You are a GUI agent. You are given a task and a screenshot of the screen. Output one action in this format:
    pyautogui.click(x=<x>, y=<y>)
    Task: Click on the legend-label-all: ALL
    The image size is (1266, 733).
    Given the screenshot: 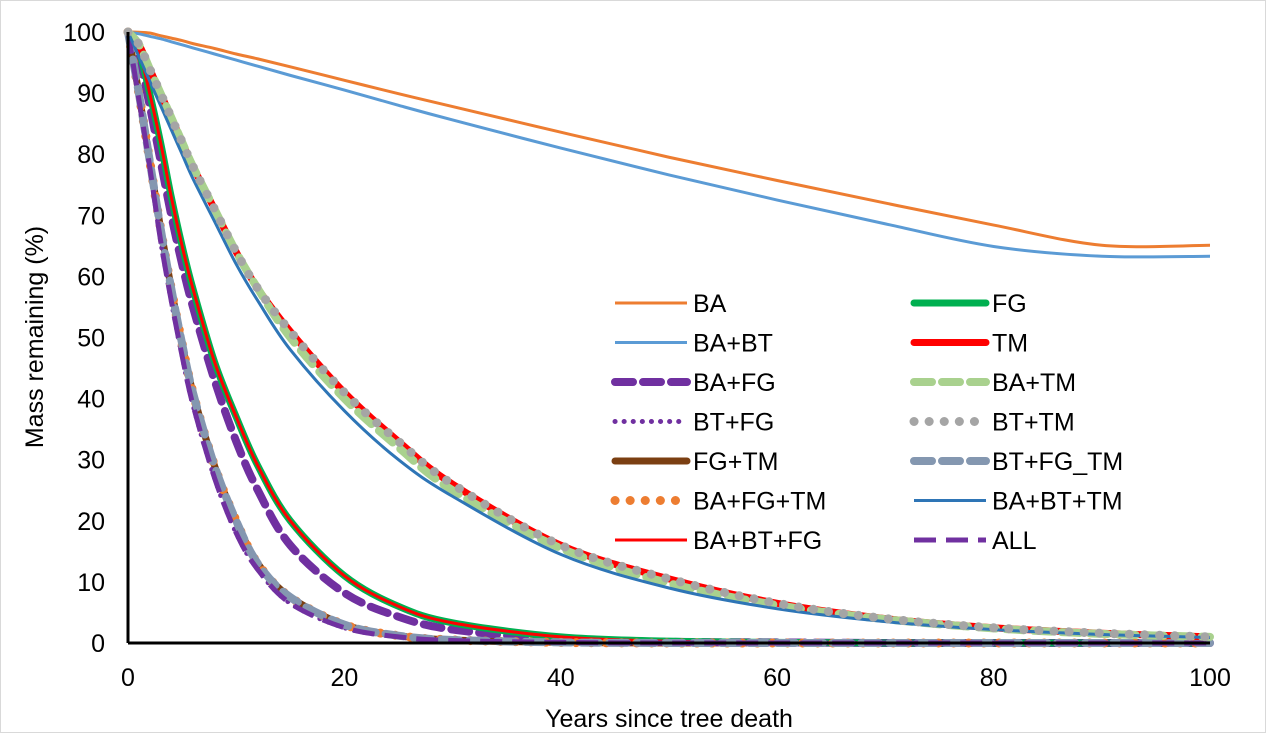 What is the action you would take?
    pyautogui.click(x=1014, y=541)
    